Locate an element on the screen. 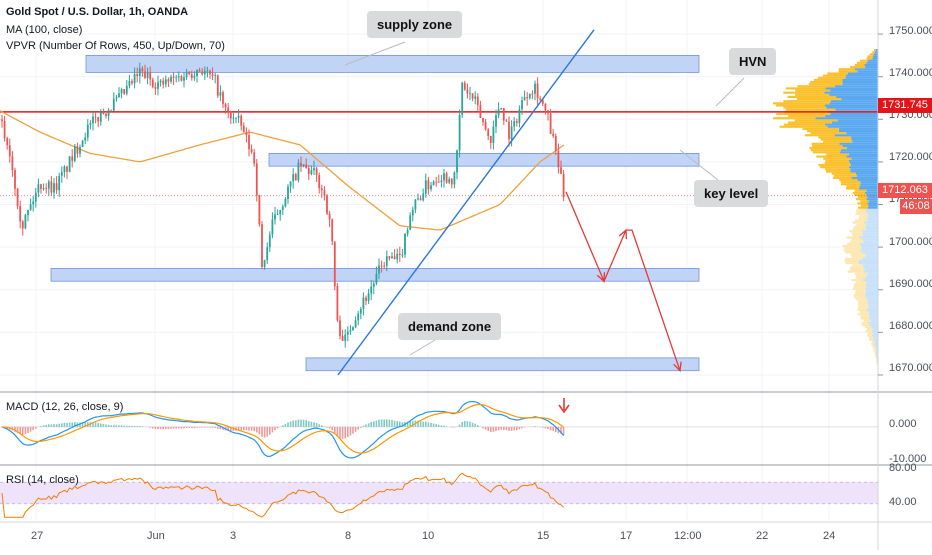 The image size is (932, 555). time-tick-label: 12:00 is located at coordinates (688, 536).